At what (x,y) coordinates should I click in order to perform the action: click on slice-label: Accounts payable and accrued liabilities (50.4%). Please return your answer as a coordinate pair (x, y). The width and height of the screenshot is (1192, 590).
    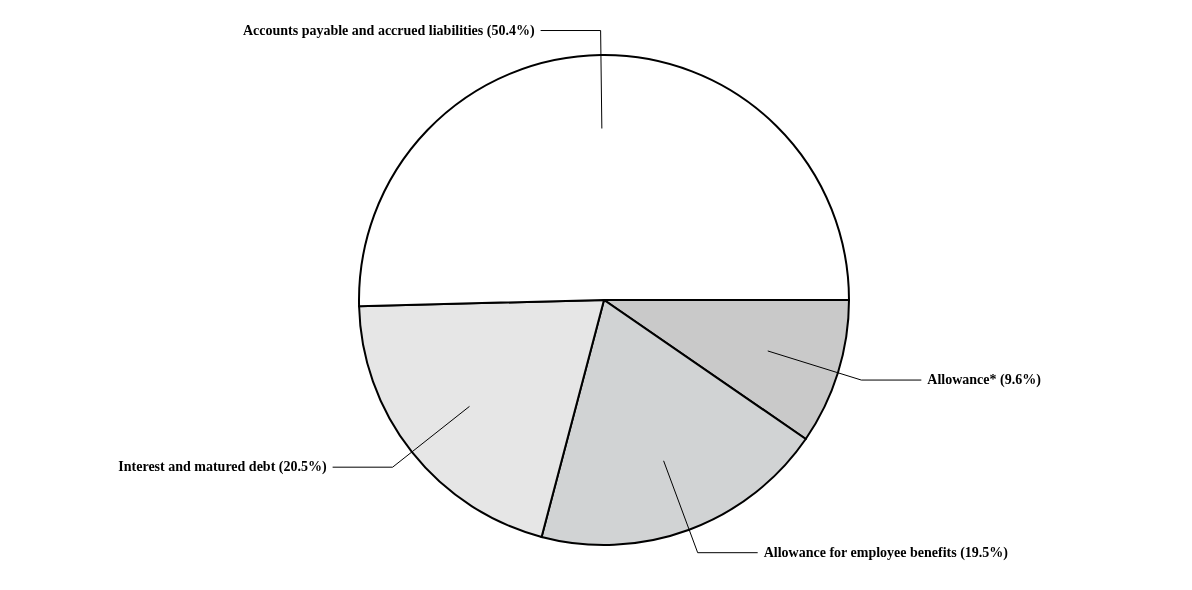
    Looking at the image, I should click on (388, 30).